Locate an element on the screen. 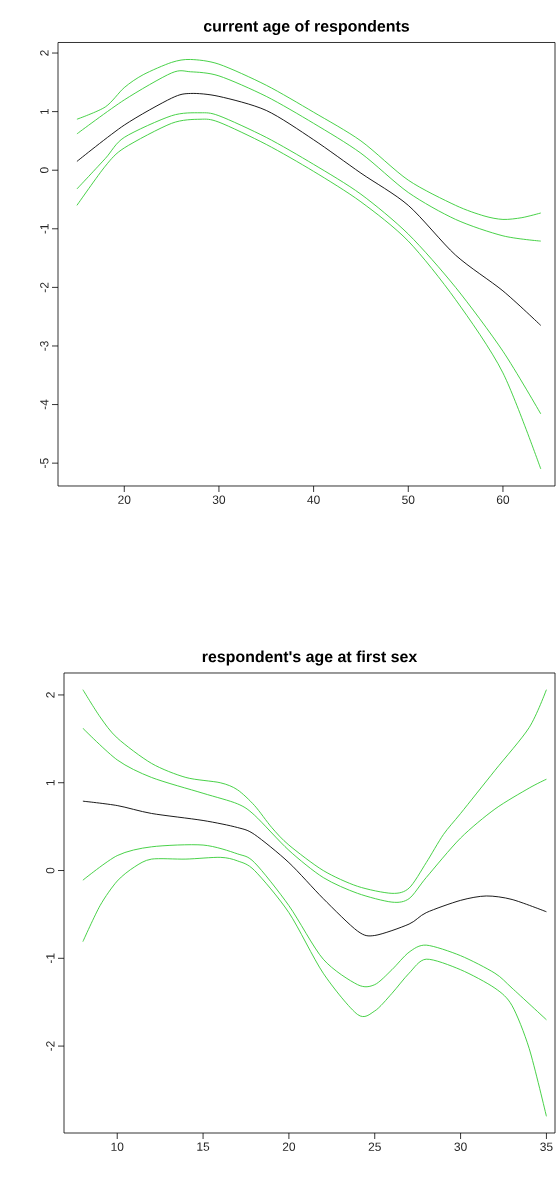  x-tick-label: 15 is located at coordinates (203, 1146).